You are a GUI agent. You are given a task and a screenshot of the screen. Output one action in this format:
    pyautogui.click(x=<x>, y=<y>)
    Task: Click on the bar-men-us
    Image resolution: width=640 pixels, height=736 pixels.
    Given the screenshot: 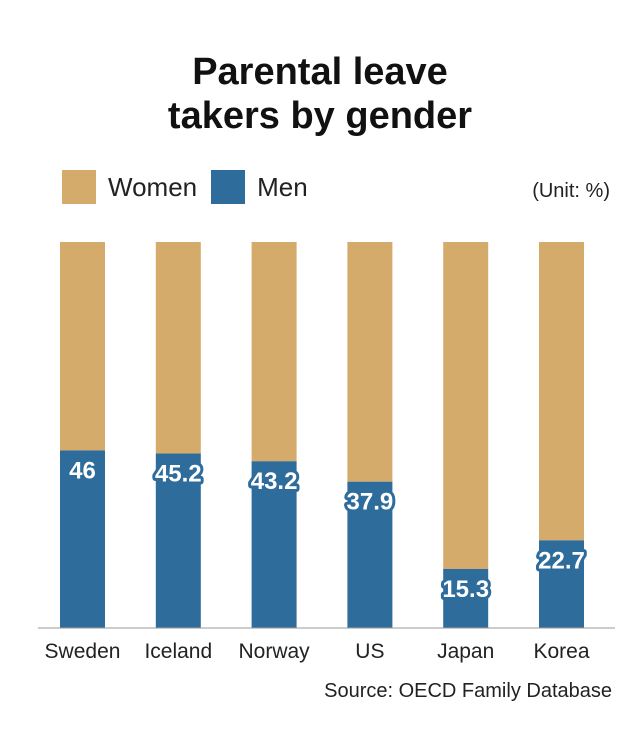 What is the action you would take?
    pyautogui.click(x=370, y=554)
    